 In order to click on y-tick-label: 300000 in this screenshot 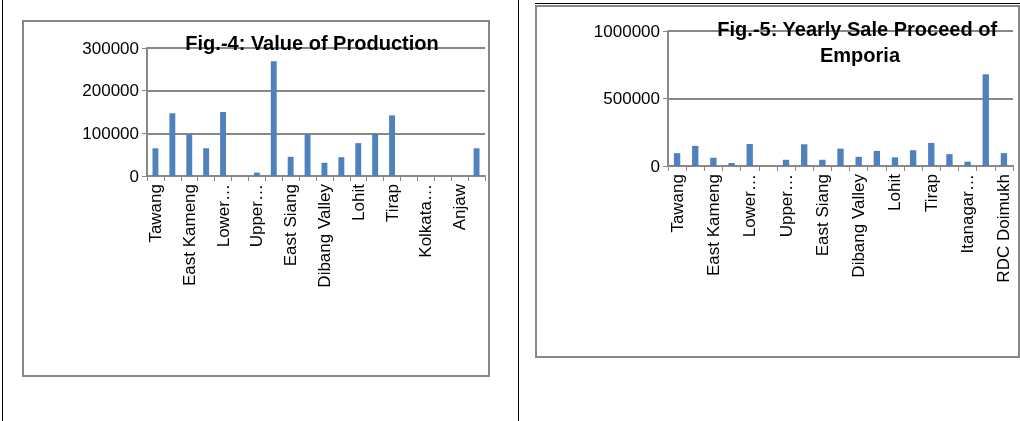, I will do `click(110, 48)`.